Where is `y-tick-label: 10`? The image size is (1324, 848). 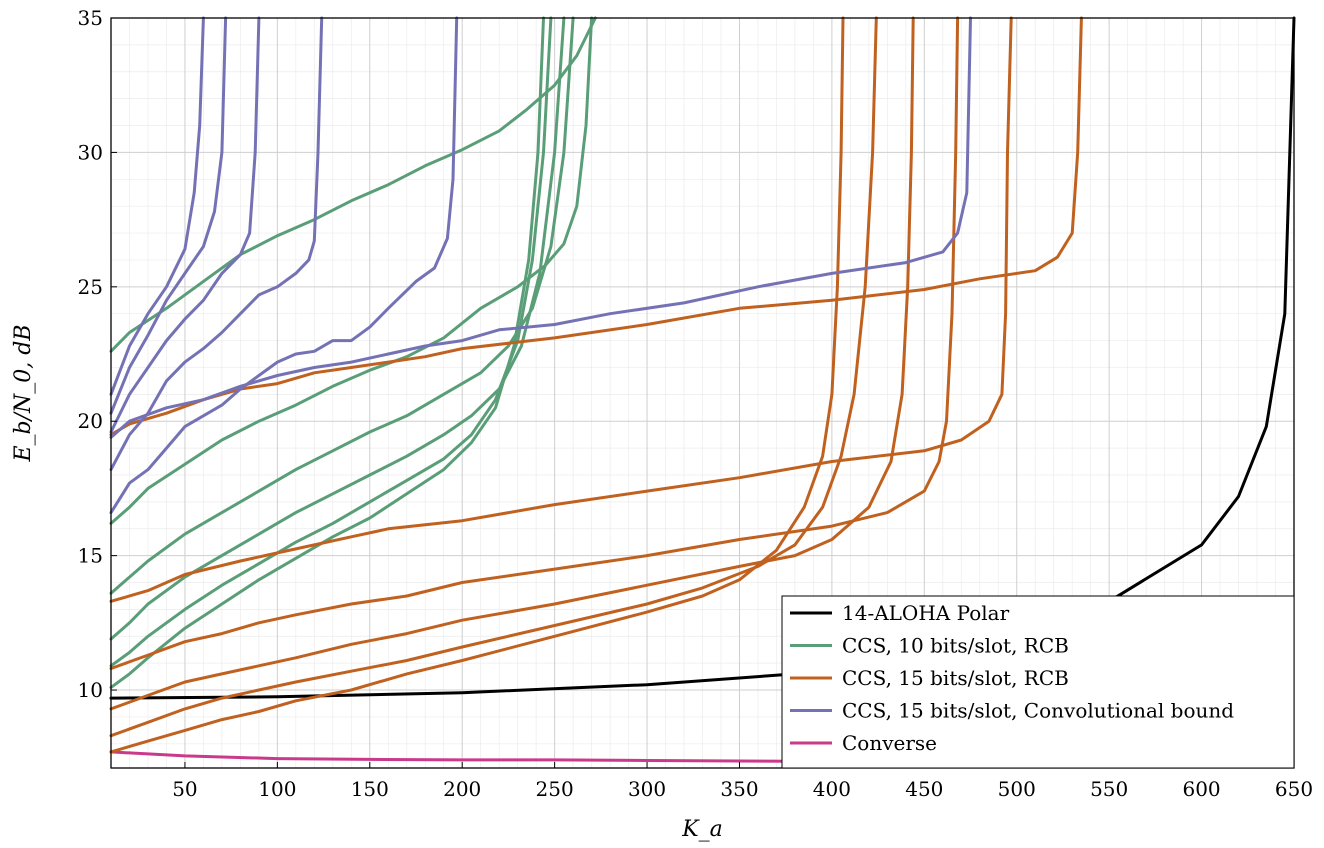
y-tick-label: 10 is located at coordinates (90, 690).